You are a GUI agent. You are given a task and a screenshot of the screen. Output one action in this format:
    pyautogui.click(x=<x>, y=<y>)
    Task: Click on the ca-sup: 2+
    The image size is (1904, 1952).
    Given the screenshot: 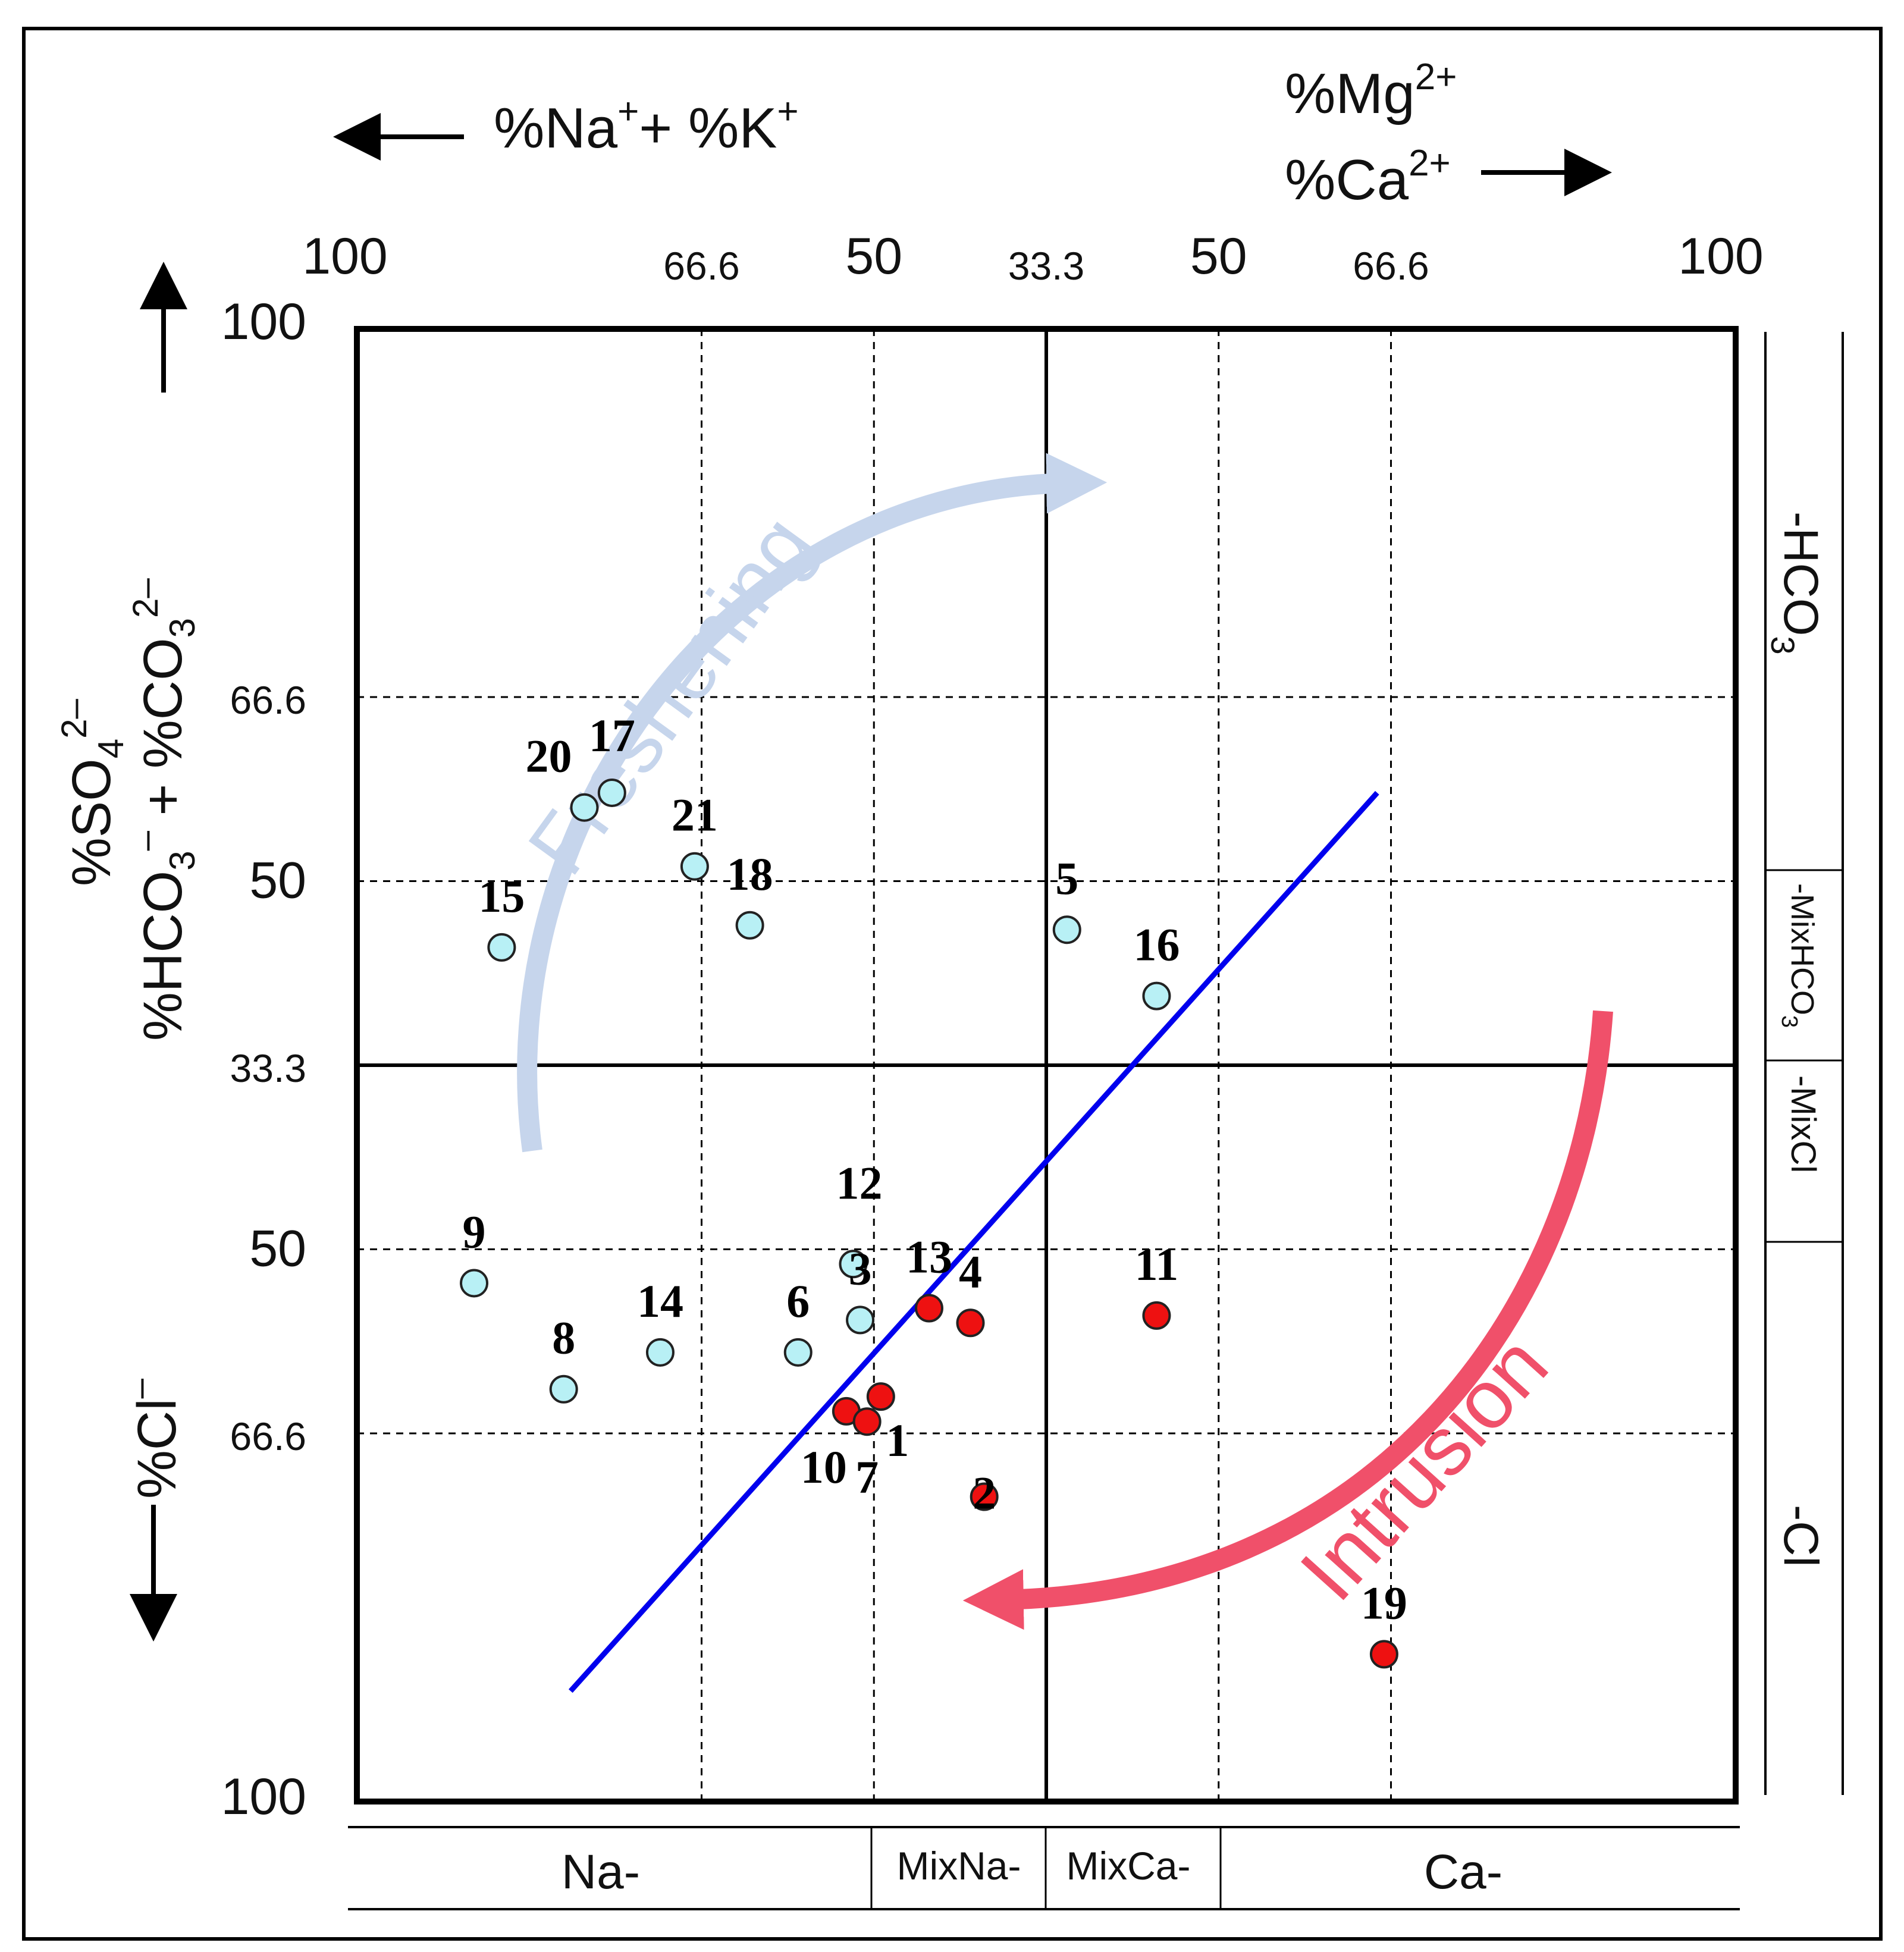 What is the action you would take?
    pyautogui.click(x=1430, y=163)
    